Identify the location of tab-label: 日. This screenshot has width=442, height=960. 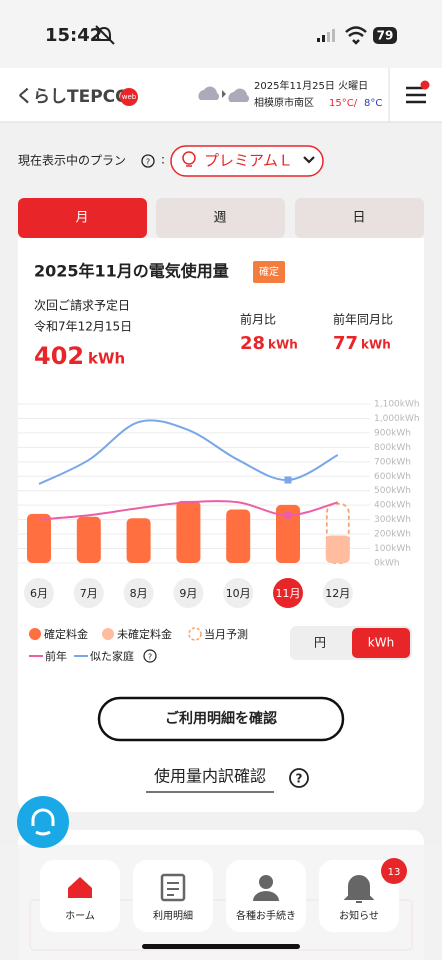
(358, 218).